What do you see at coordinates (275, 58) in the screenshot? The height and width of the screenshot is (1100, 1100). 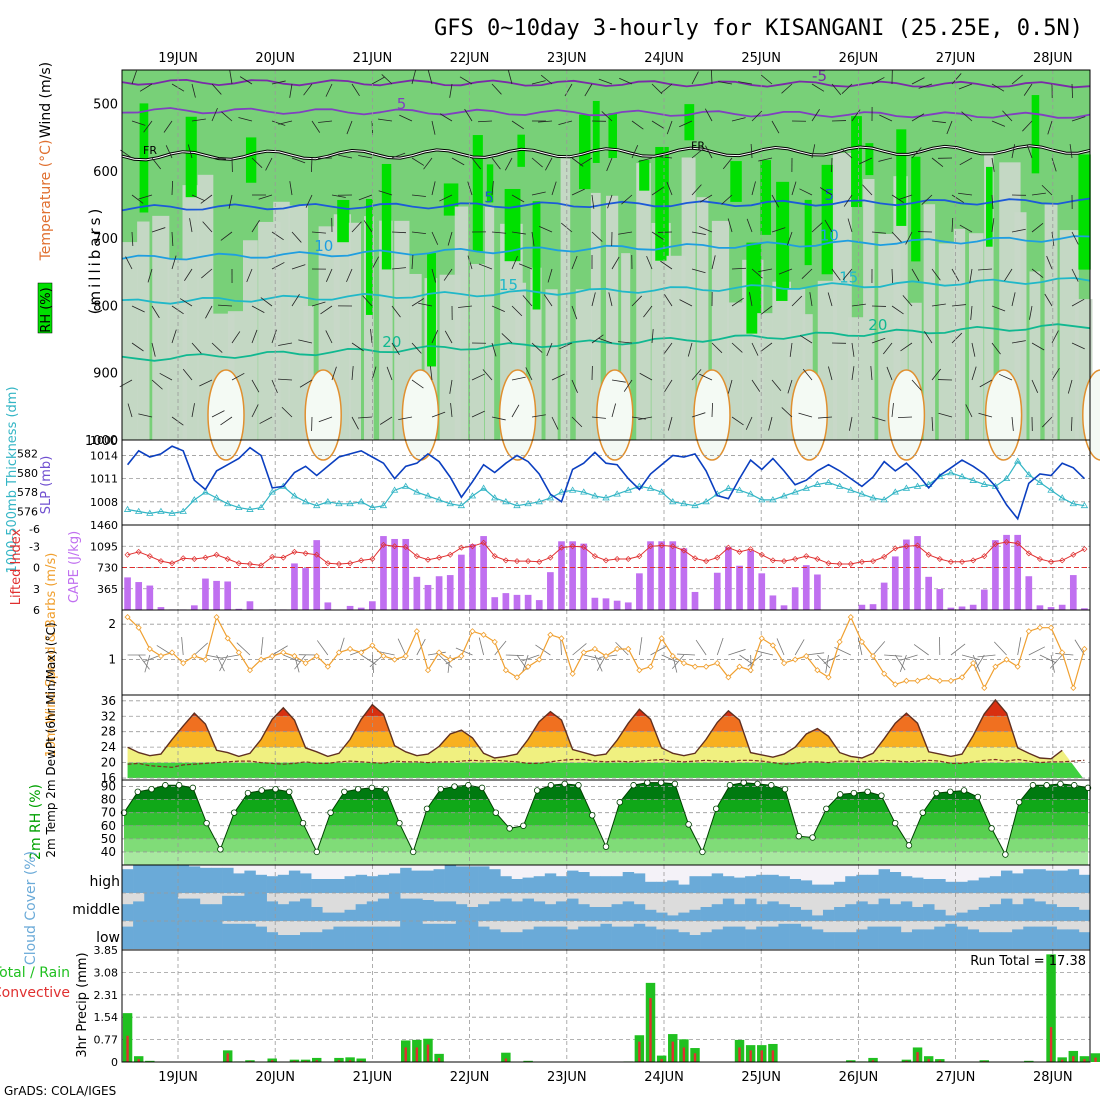 I see `date-label-top: 20JUN` at bounding box center [275, 58].